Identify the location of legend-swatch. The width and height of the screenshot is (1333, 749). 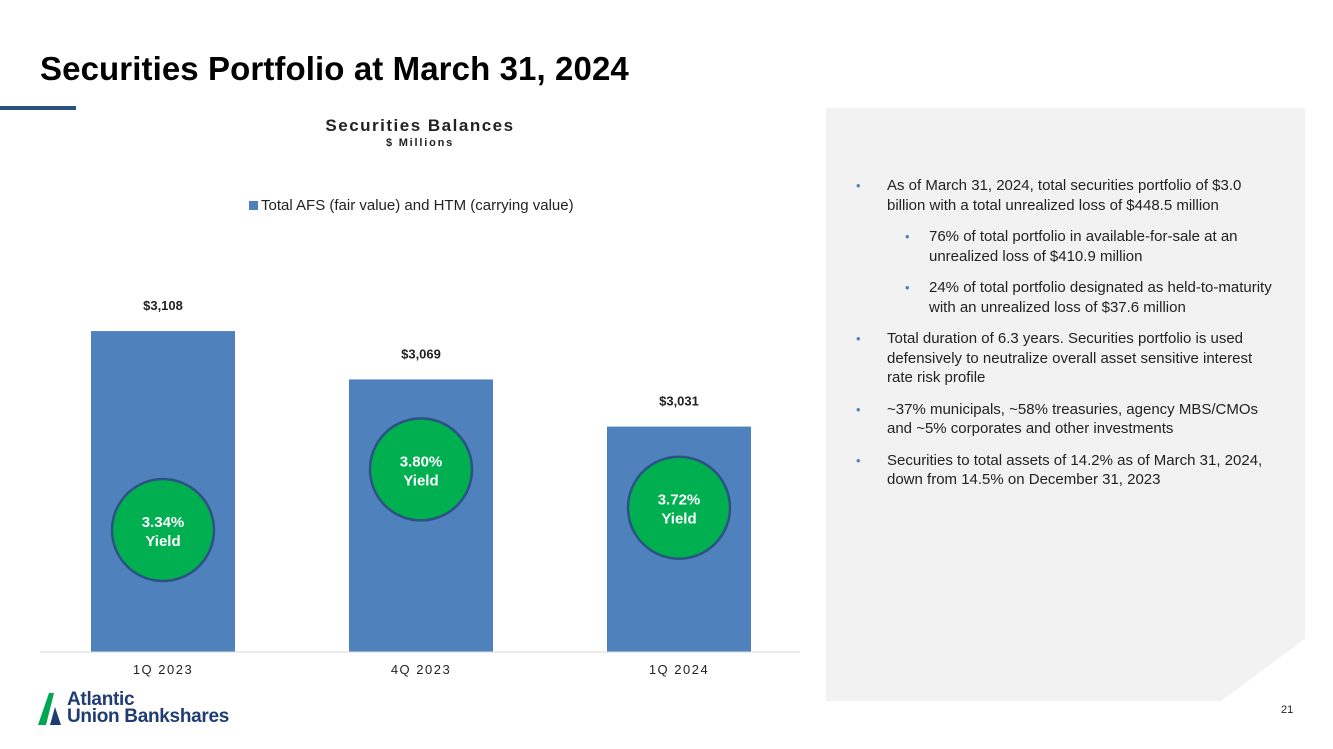
(253, 205).